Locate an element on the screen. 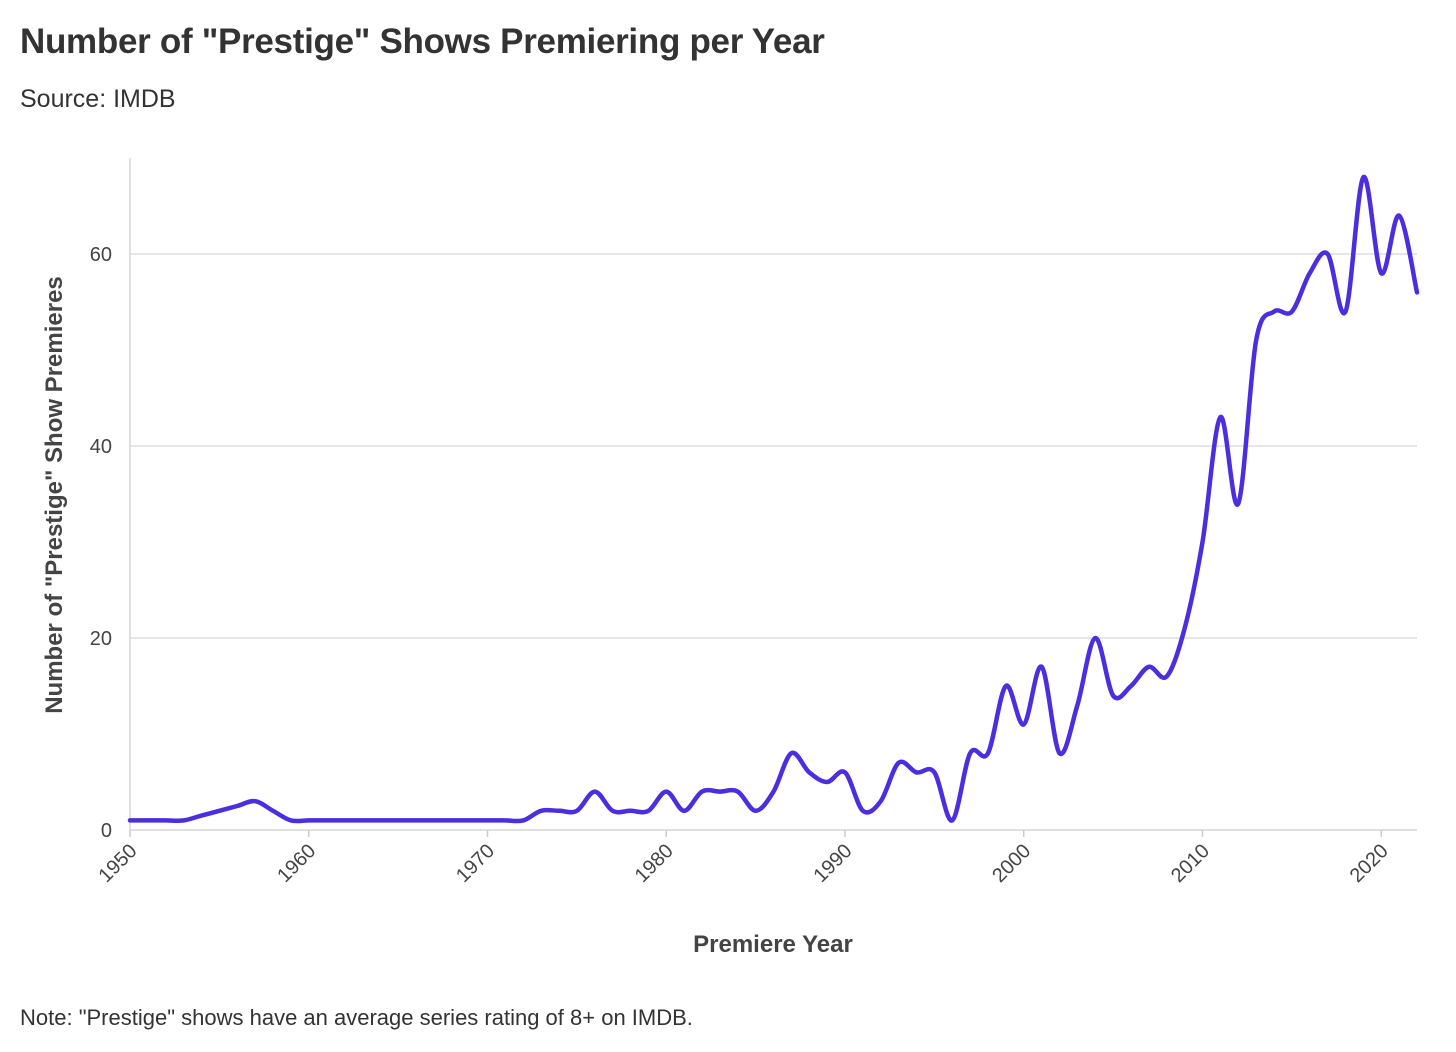 This screenshot has width=1456, height=1052. x-tick-label: 2010 is located at coordinates (1190, 863).